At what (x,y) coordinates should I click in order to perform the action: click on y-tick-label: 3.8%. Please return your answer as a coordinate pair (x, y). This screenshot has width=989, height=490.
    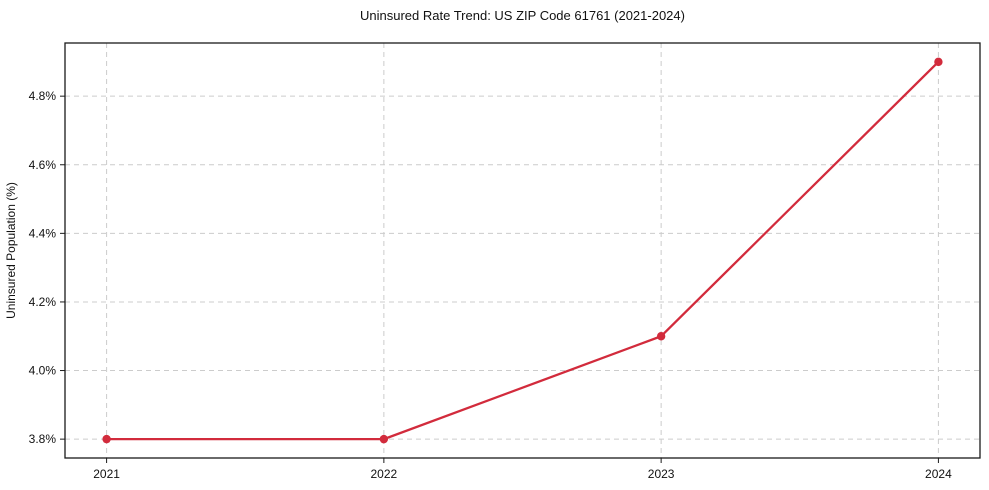
    Looking at the image, I should click on (43, 439).